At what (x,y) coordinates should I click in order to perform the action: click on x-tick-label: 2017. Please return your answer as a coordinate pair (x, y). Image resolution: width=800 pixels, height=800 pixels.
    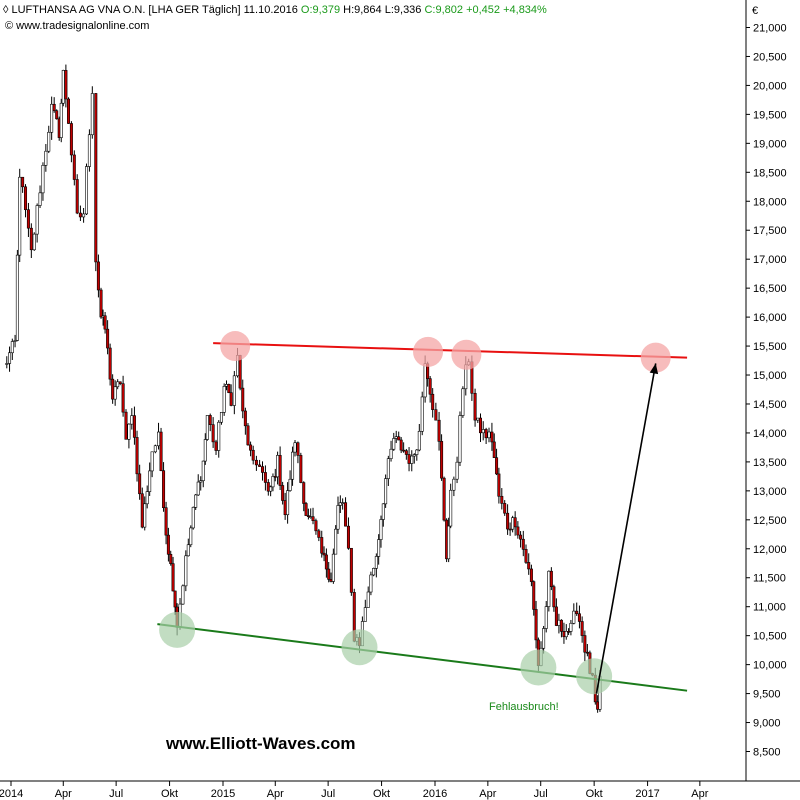
    Looking at the image, I should click on (647, 794).